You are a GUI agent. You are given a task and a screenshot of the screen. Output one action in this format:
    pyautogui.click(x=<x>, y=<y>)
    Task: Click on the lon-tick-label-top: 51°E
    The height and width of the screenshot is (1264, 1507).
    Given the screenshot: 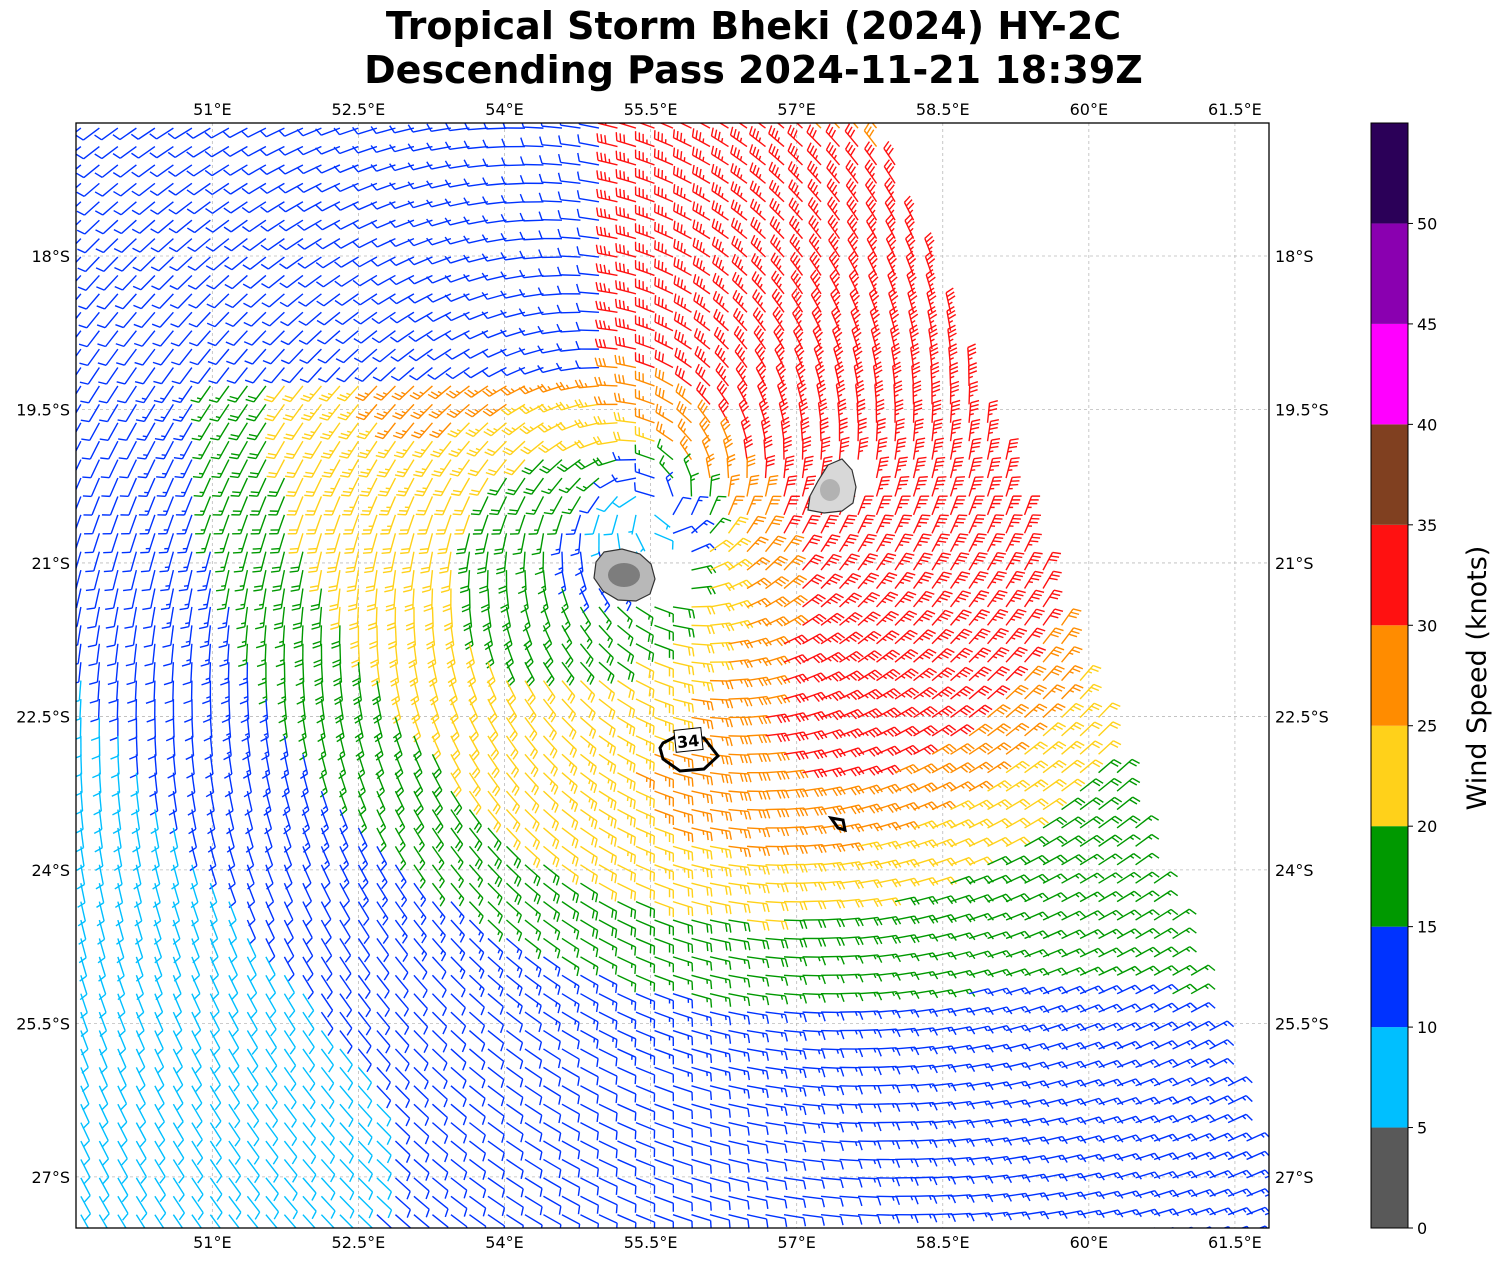 What is the action you would take?
    pyautogui.click(x=212, y=109)
    